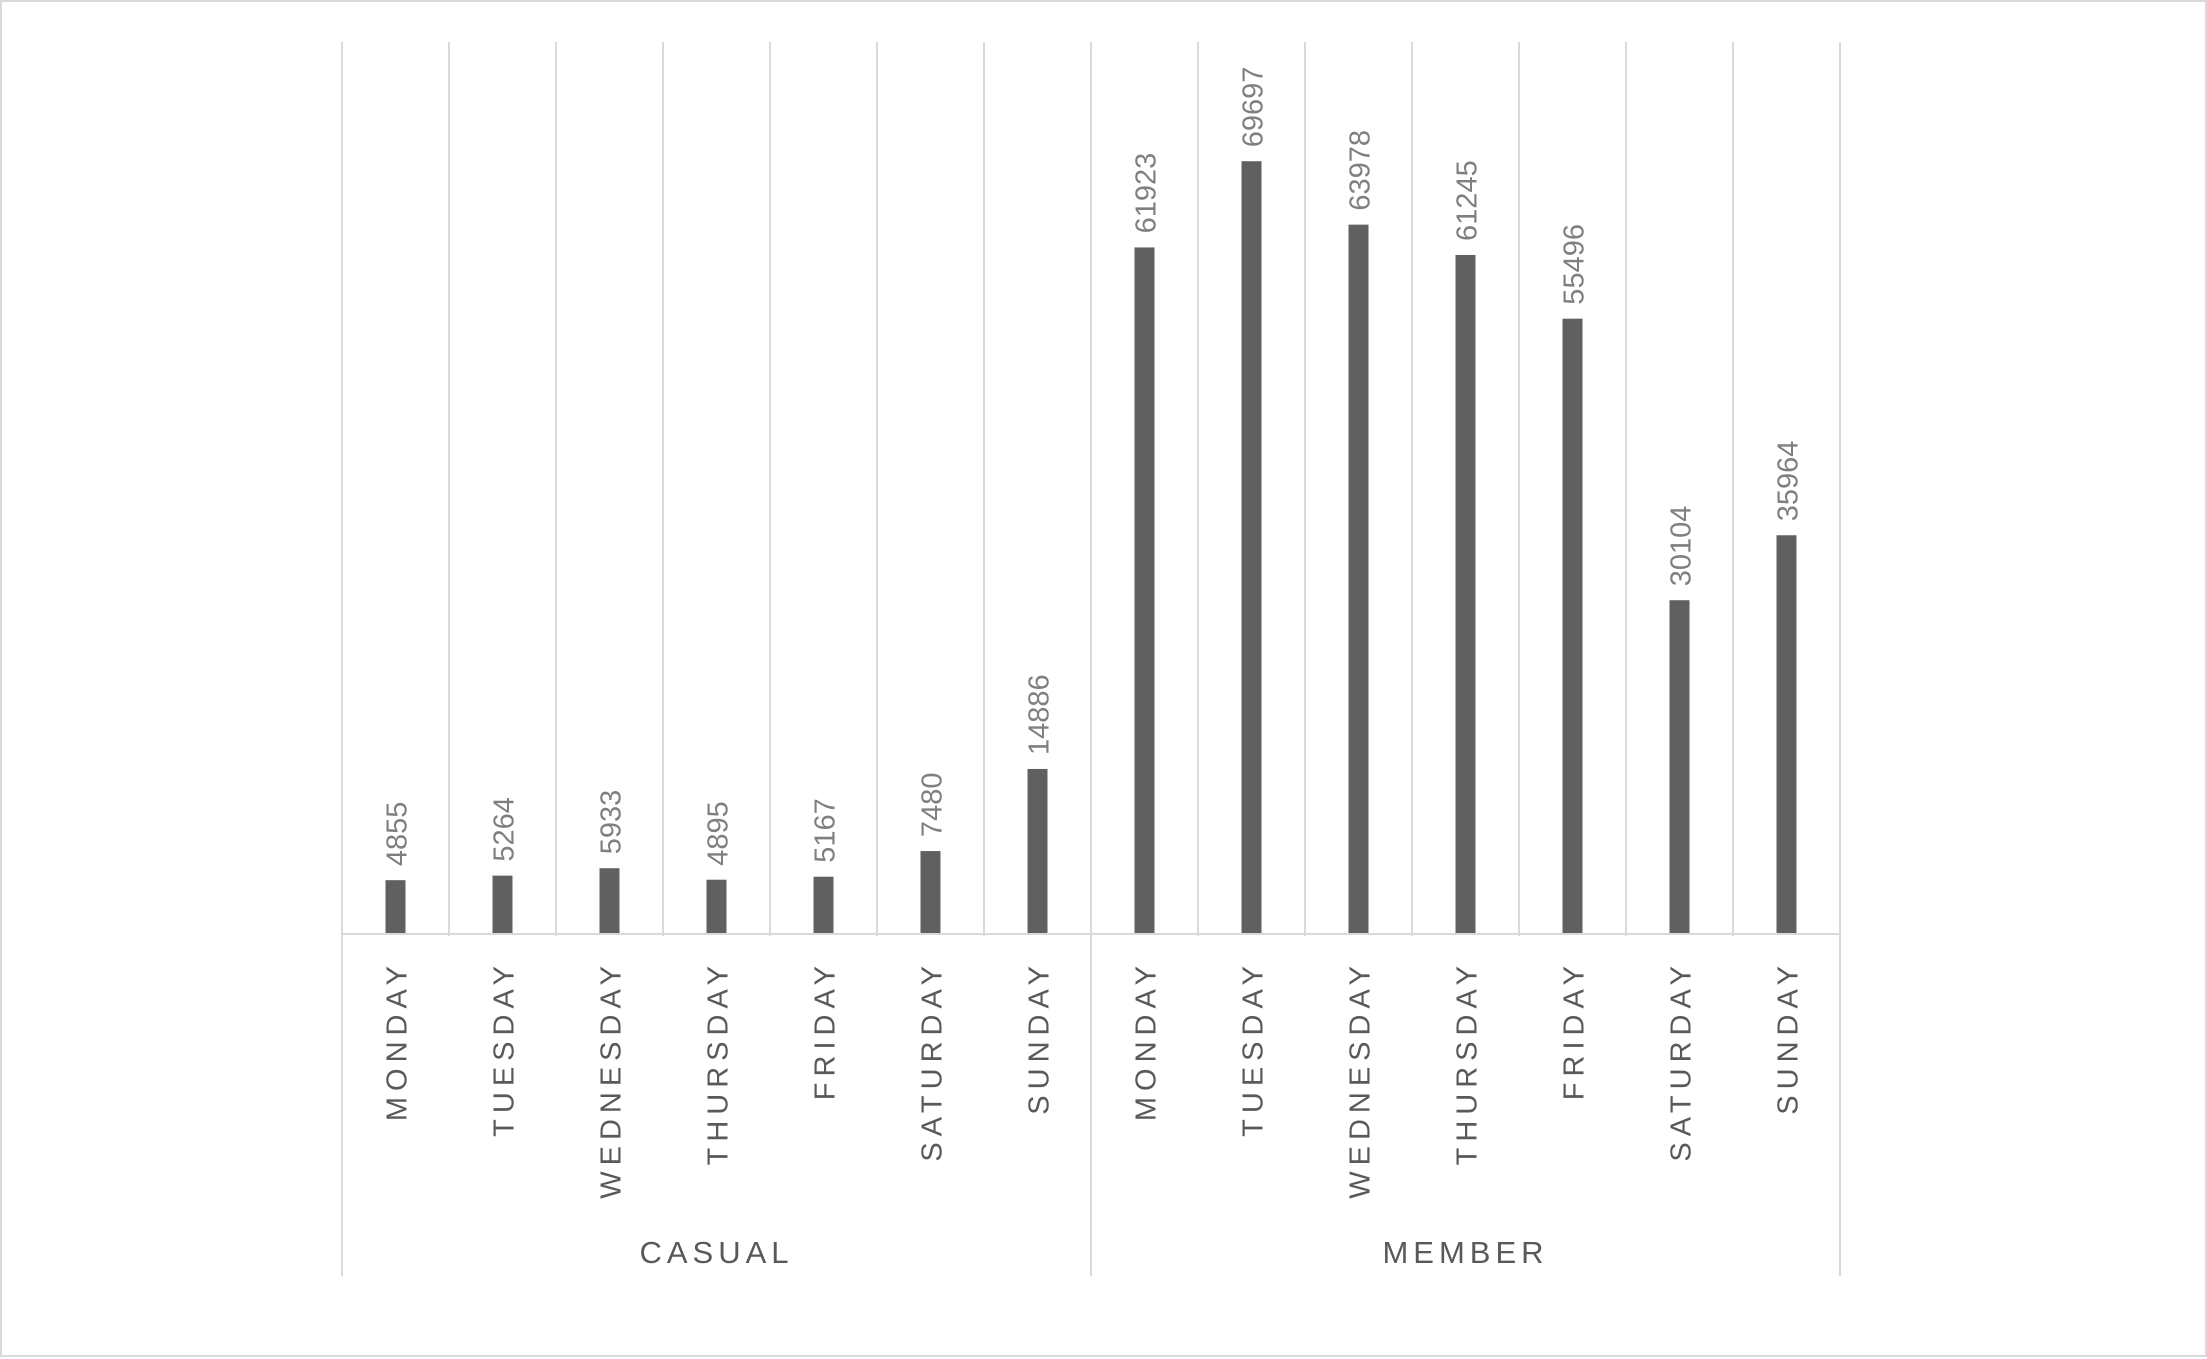 This screenshot has width=2207, height=1359. What do you see at coordinates (1575, 264) in the screenshot?
I see `data-label: 55496` at bounding box center [1575, 264].